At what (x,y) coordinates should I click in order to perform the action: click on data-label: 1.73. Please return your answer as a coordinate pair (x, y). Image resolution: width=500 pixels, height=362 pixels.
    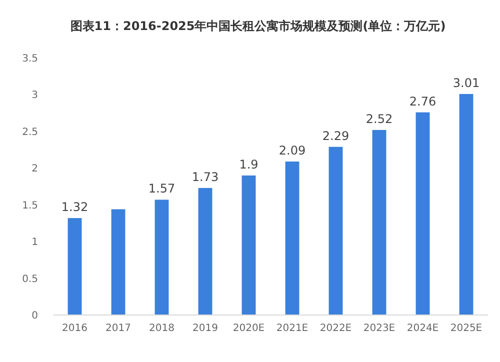
    Looking at the image, I should click on (205, 177).